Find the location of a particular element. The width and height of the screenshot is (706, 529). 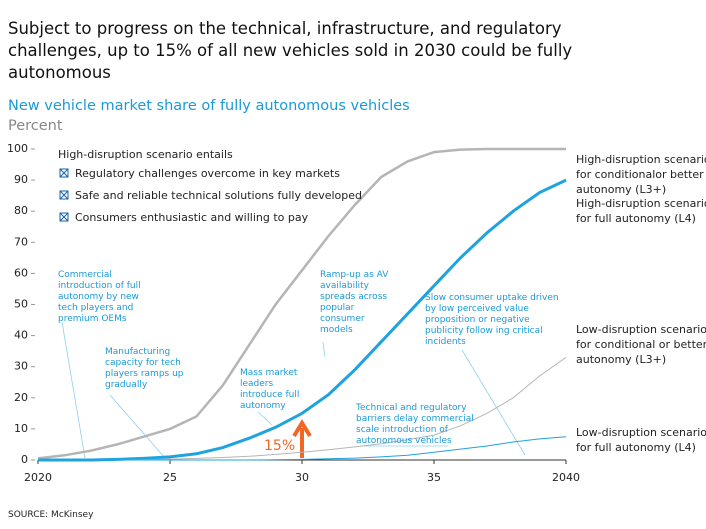

arrow is located at coordinates (302, 438).